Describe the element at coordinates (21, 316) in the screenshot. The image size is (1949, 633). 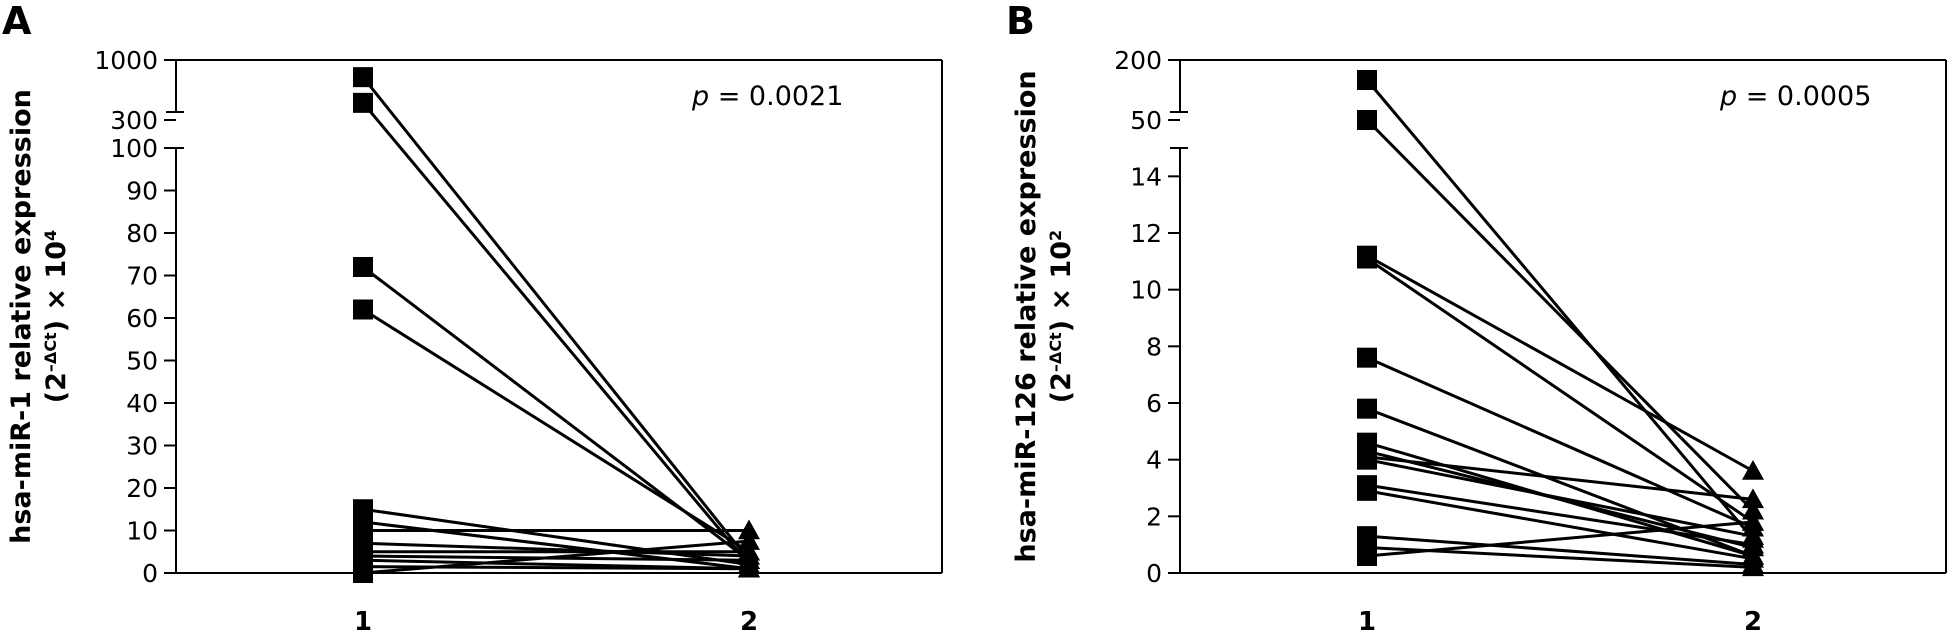
I see `y-axis-label: hsa-miR-1 relative expression` at that location.